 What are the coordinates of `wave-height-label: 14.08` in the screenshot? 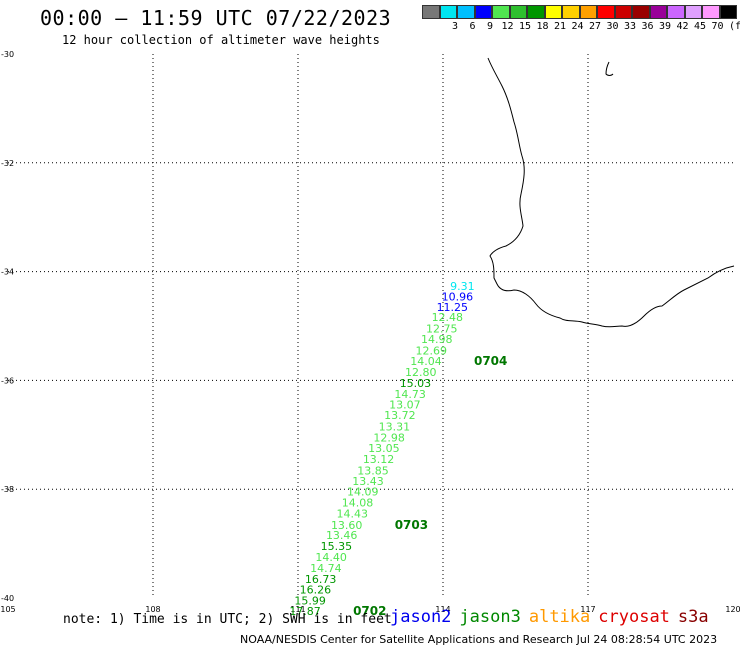 It's located at (358, 503).